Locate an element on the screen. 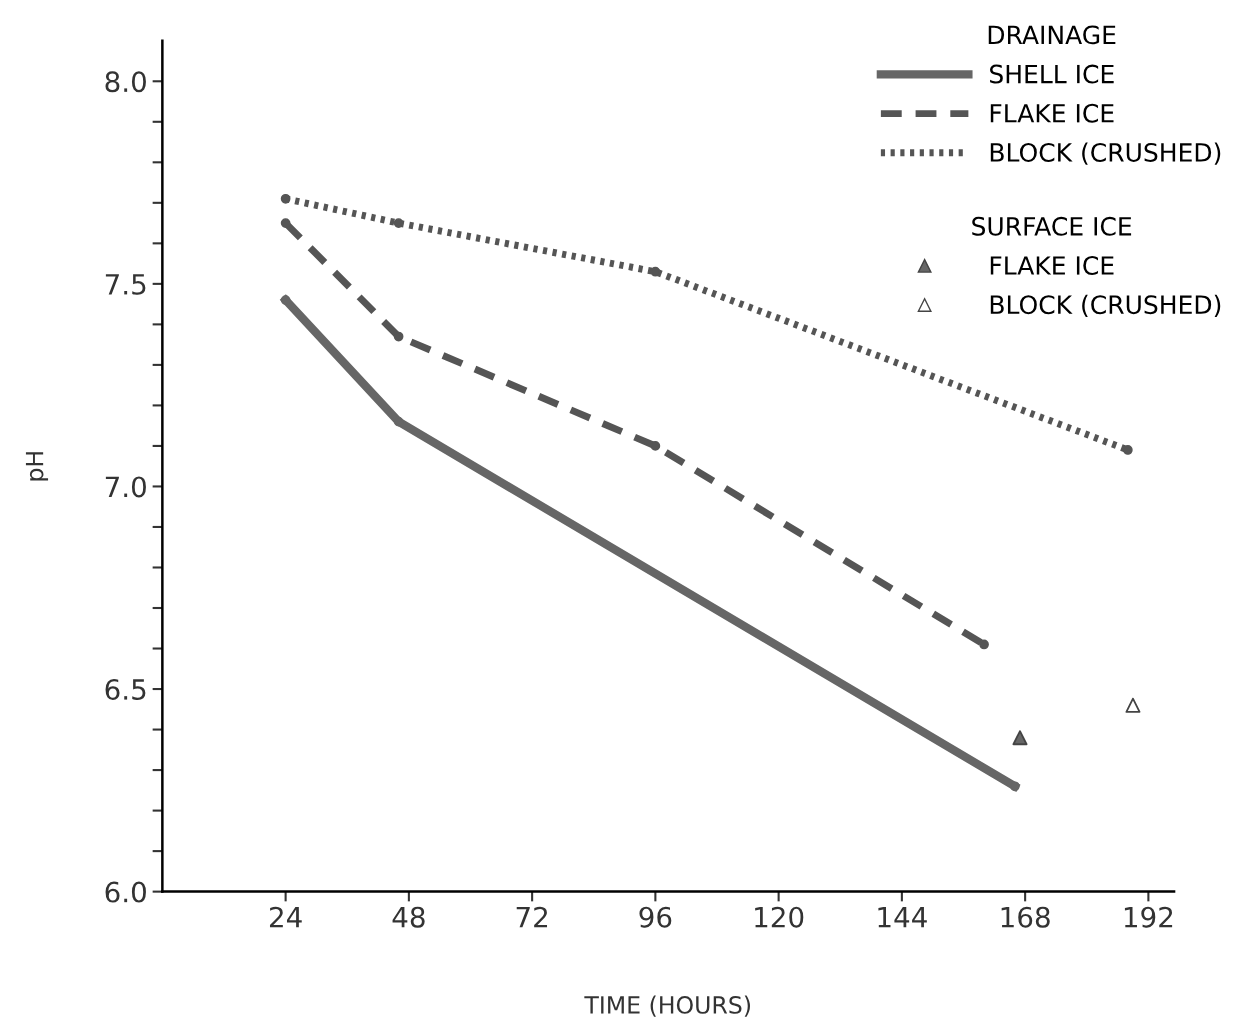  x-tick-label: 48 is located at coordinates (408, 917).